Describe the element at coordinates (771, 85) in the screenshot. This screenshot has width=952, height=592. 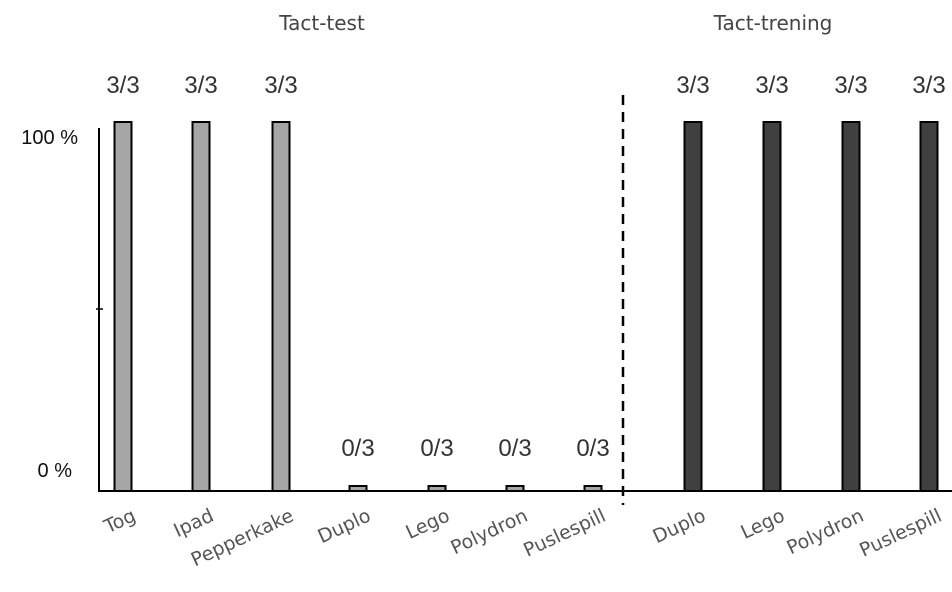
I see `data-label-8: 3/3` at that location.